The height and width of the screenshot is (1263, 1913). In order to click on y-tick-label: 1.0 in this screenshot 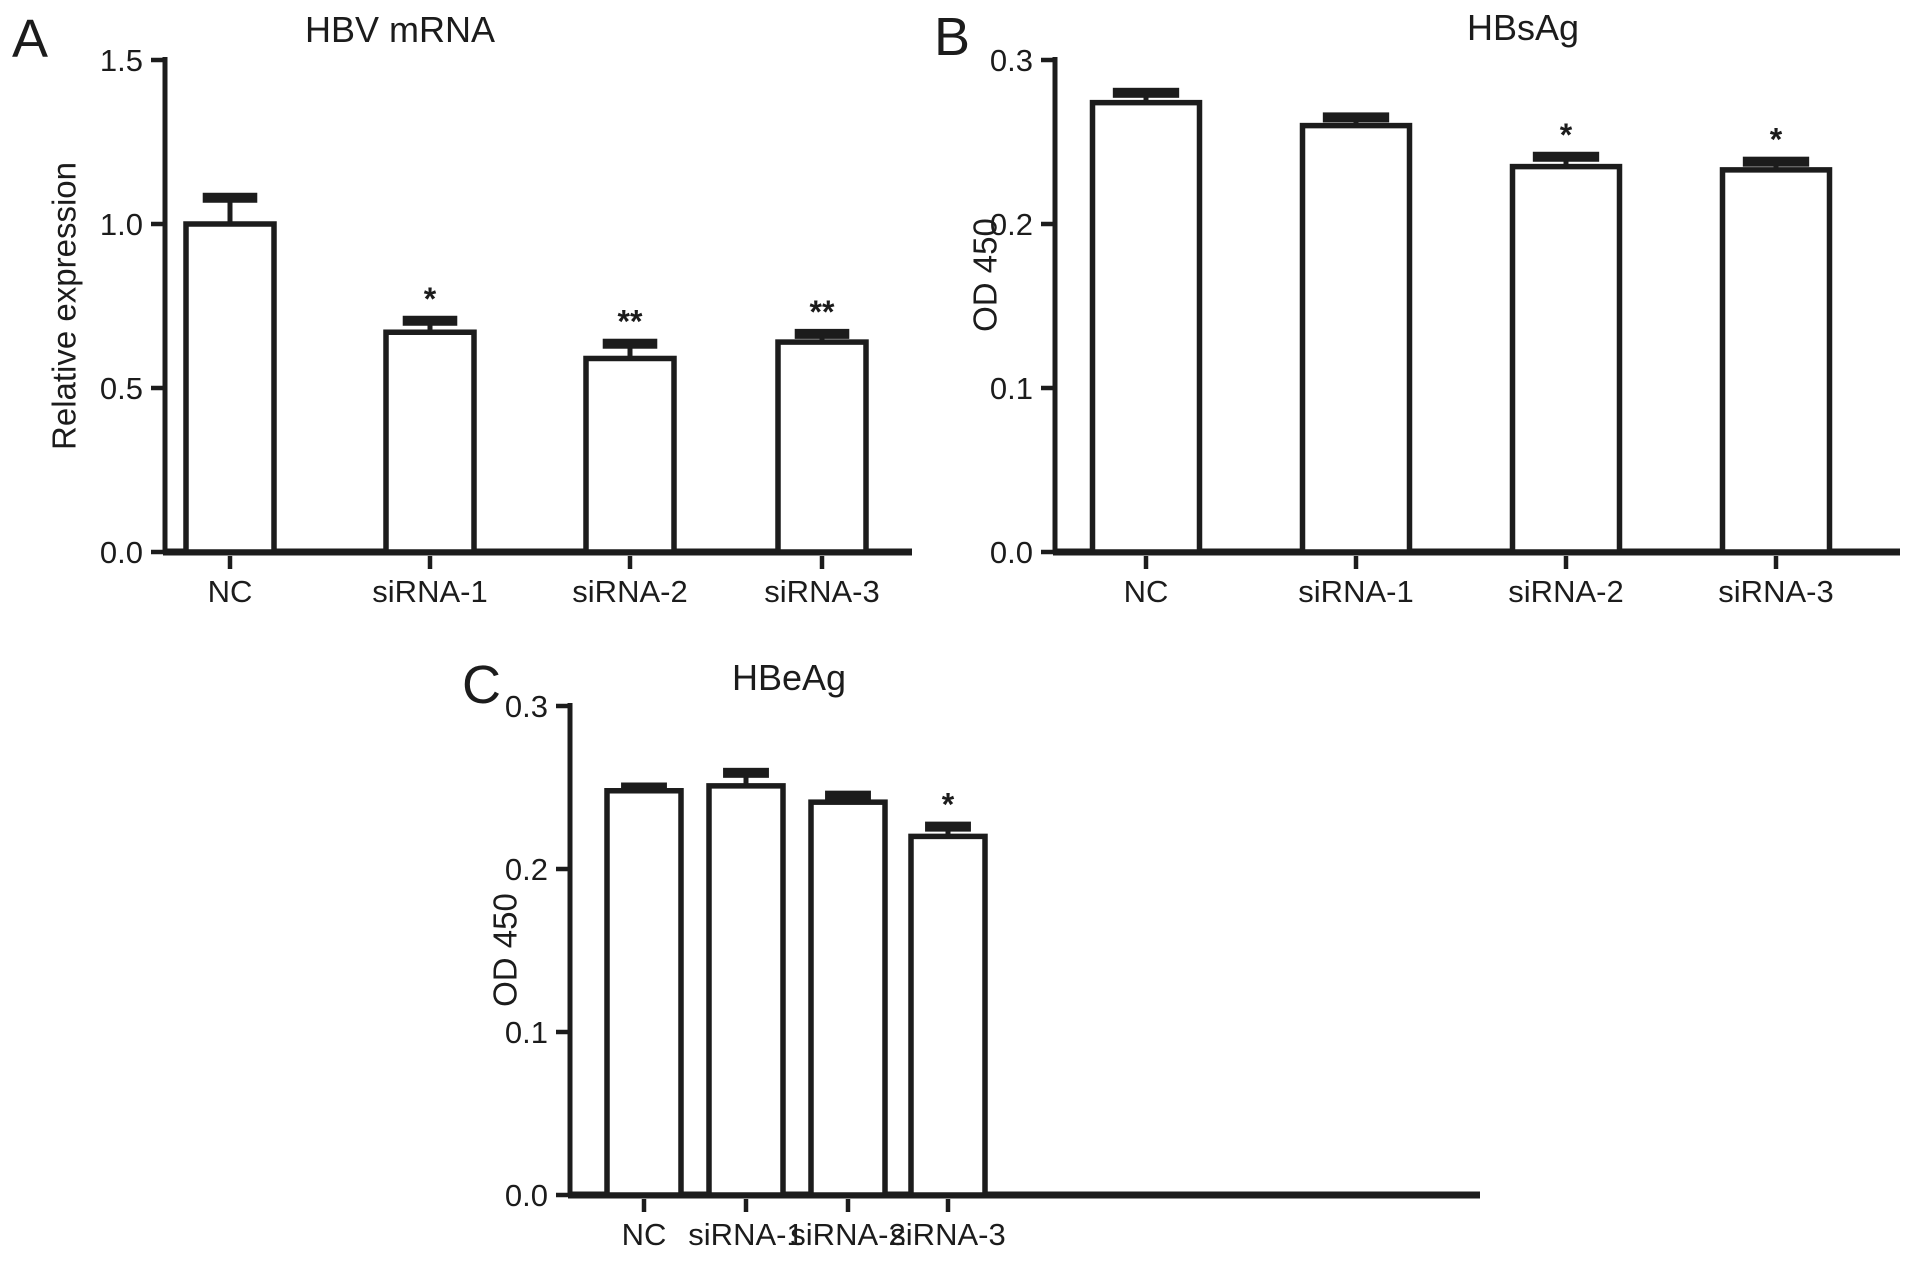, I will do `click(121, 224)`.